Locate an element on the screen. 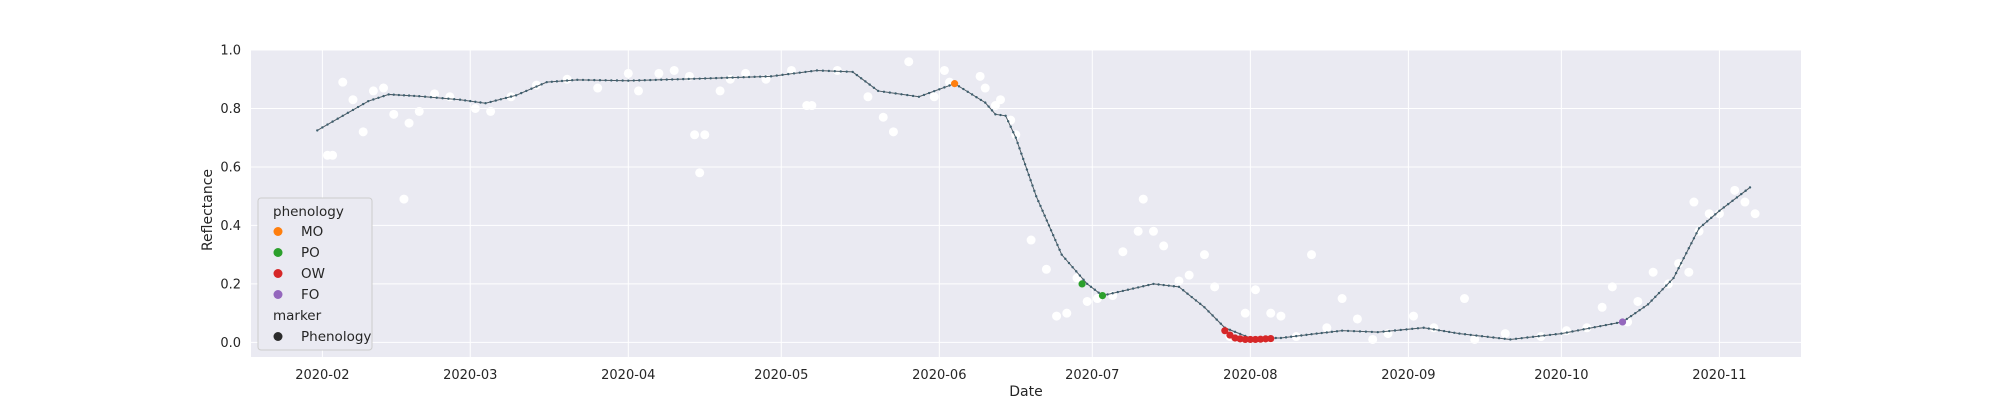 The image size is (2000, 400). y-tick-labels: 0.0 0.2 0.4 0.6 0.8 1.0 is located at coordinates (230, 197).